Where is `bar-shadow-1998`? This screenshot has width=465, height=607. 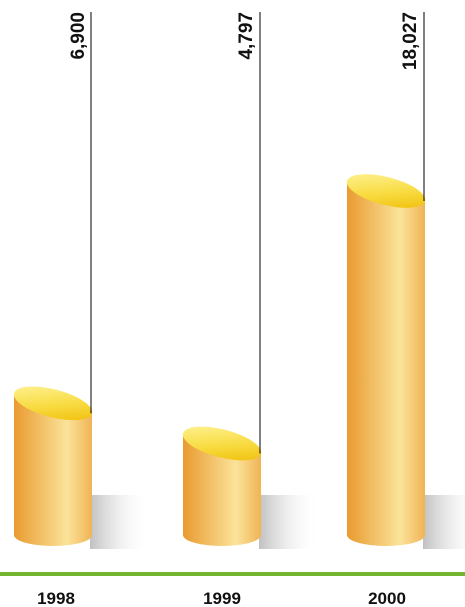 bar-shadow-1998 is located at coordinates (120, 522).